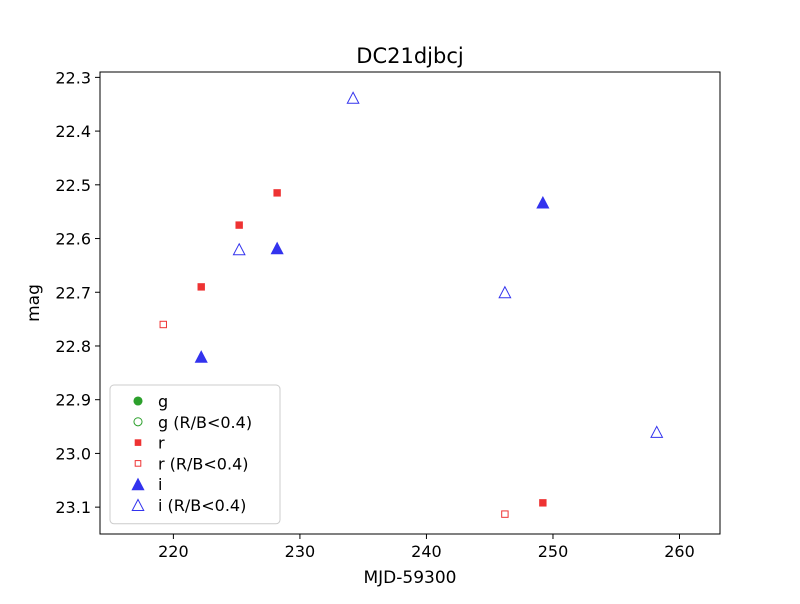 The image size is (800, 604). What do you see at coordinates (173, 551) in the screenshot?
I see `x-tick-label: 220` at bounding box center [173, 551].